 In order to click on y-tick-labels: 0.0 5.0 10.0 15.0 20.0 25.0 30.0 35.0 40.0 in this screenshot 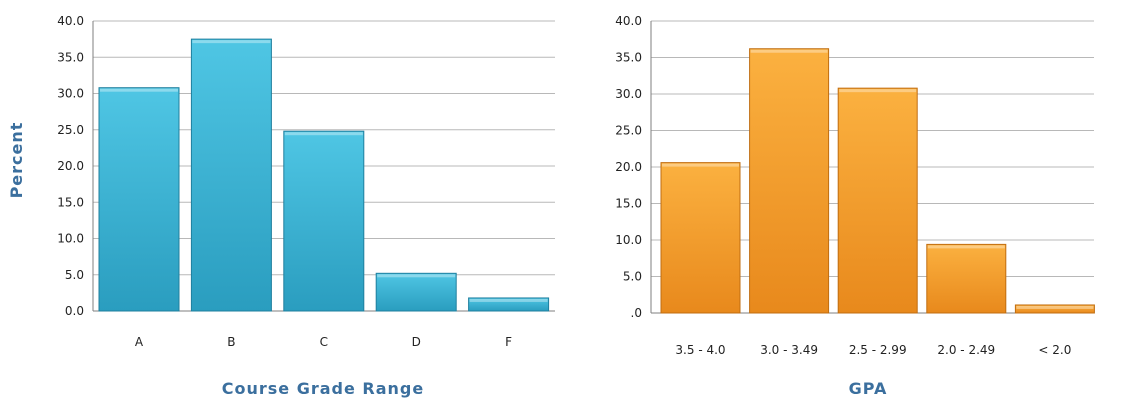, I will do `click(70, 166)`.